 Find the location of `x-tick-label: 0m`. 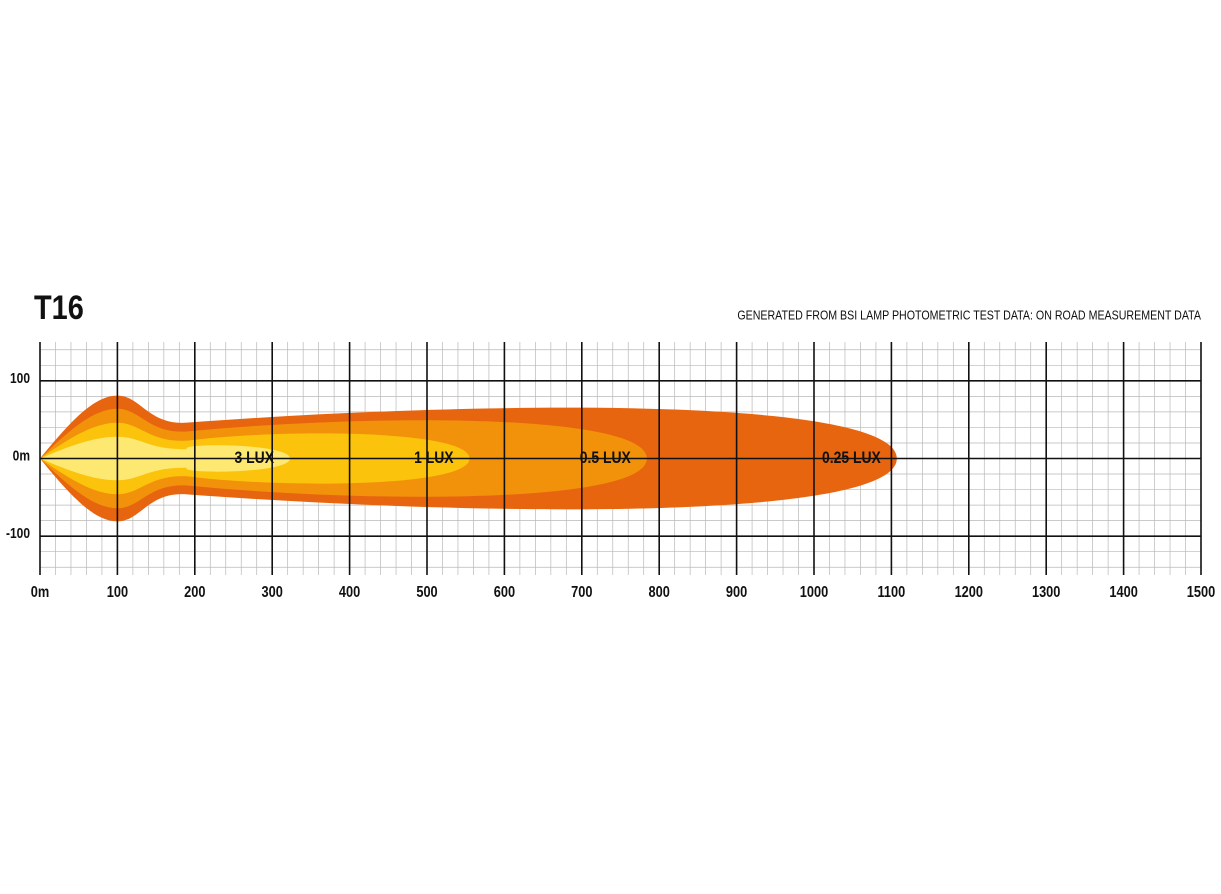

x-tick-label: 0m is located at coordinates (40, 593).